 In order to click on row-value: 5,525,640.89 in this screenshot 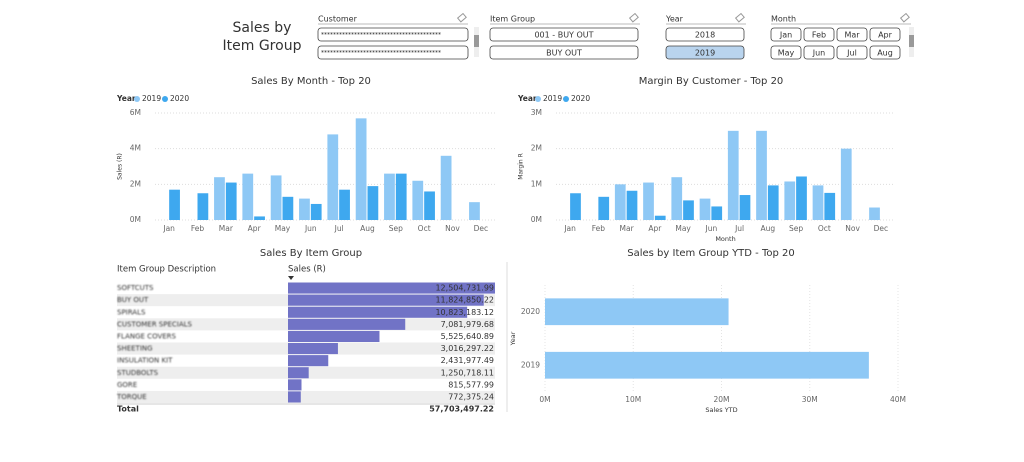, I will do `click(467, 336)`.